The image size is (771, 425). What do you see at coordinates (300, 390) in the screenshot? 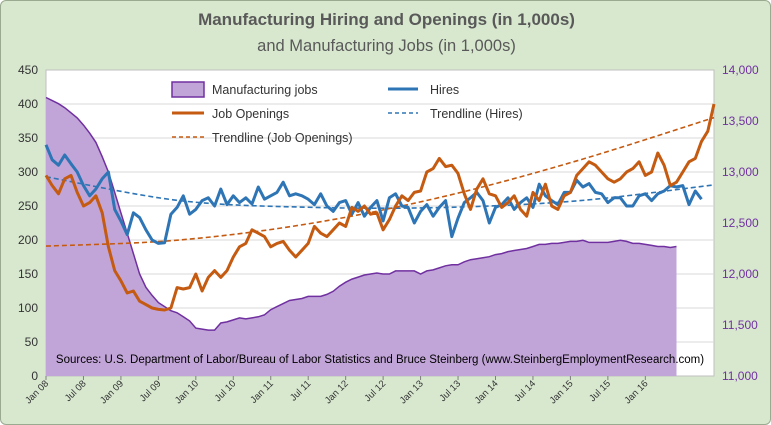
I see `x-tick-label: Jul 11` at bounding box center [300, 390].